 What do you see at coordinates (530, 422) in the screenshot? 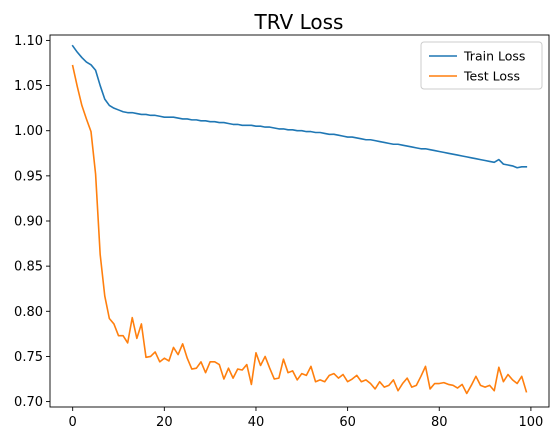
I see `x-tick-label: 100` at bounding box center [530, 422].